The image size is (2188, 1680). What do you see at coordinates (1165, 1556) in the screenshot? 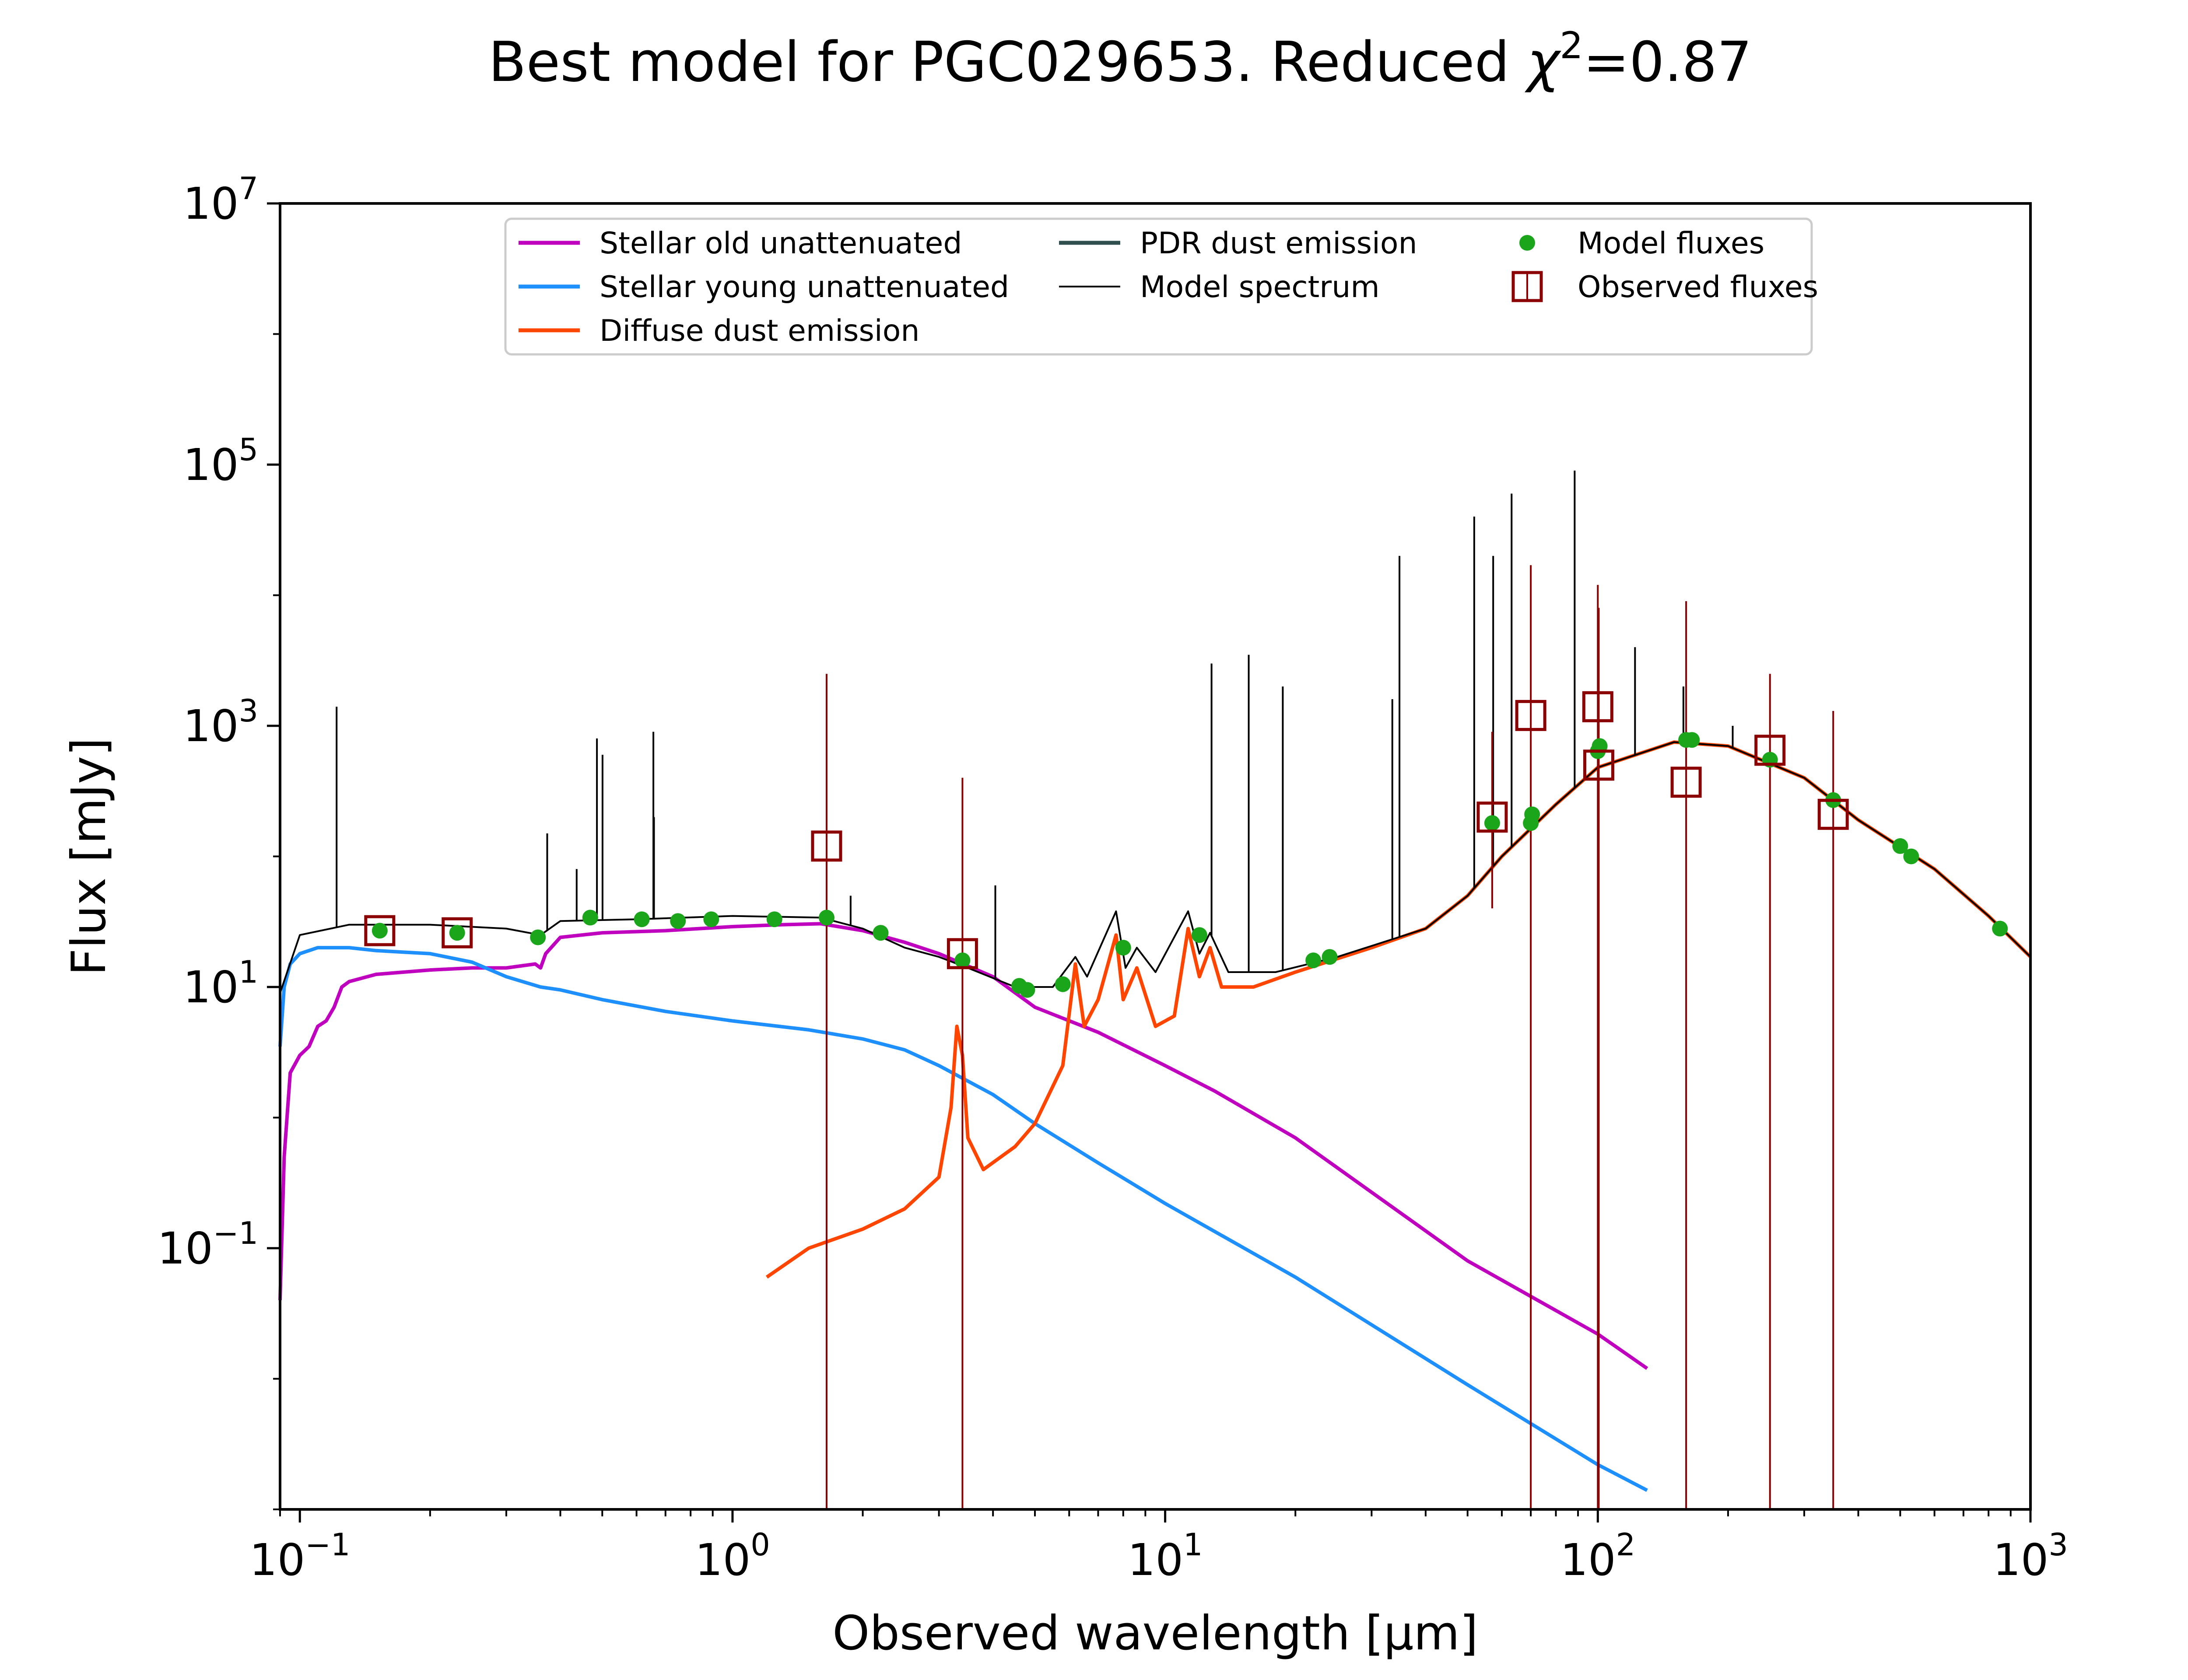
I see `x-tick-label: 10¹` at bounding box center [1165, 1556].